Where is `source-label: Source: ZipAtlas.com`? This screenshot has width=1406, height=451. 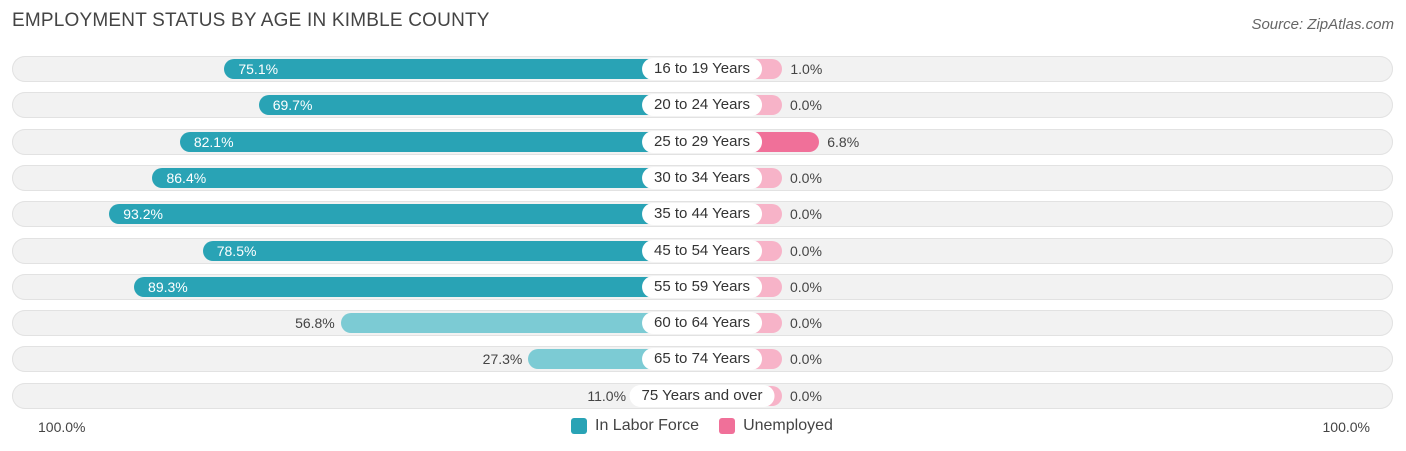 source-label: Source: ZipAtlas.com is located at coordinates (1322, 24).